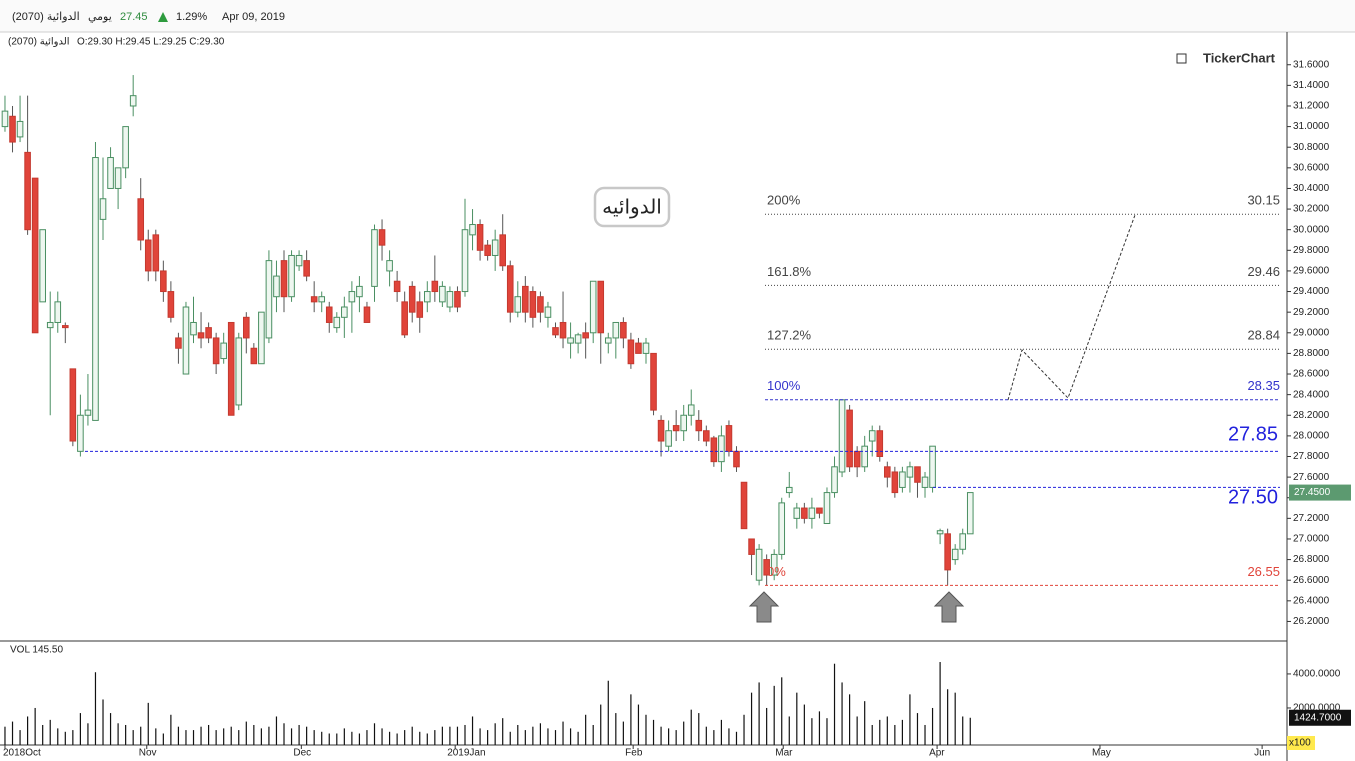 Image resolution: width=1355 pixels, height=761 pixels. What do you see at coordinates (39, 42) in the screenshot?
I see `legend-name: الدوائية (2070)` at bounding box center [39, 42].